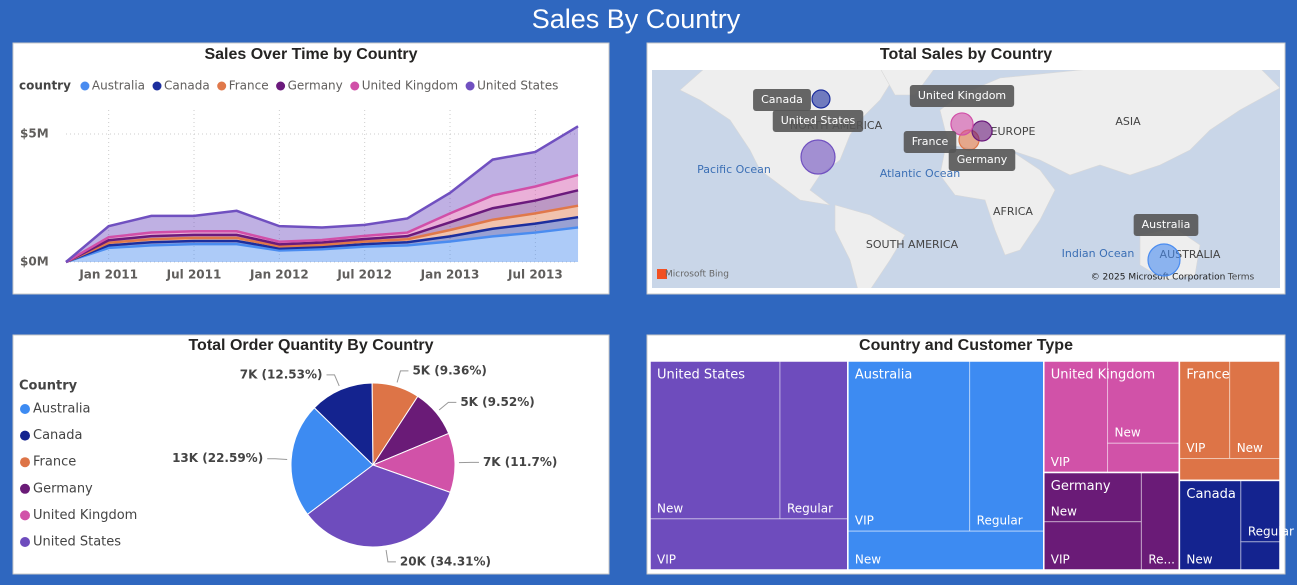 This screenshot has height=585, width=1297. What do you see at coordinates (1207, 375) in the screenshot?
I see `group-label: France` at bounding box center [1207, 375].